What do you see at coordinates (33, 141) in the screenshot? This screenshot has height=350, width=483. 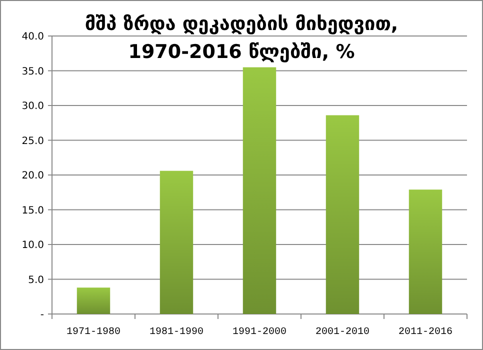 I see `y-tick-label: 25.0` at bounding box center [33, 141].